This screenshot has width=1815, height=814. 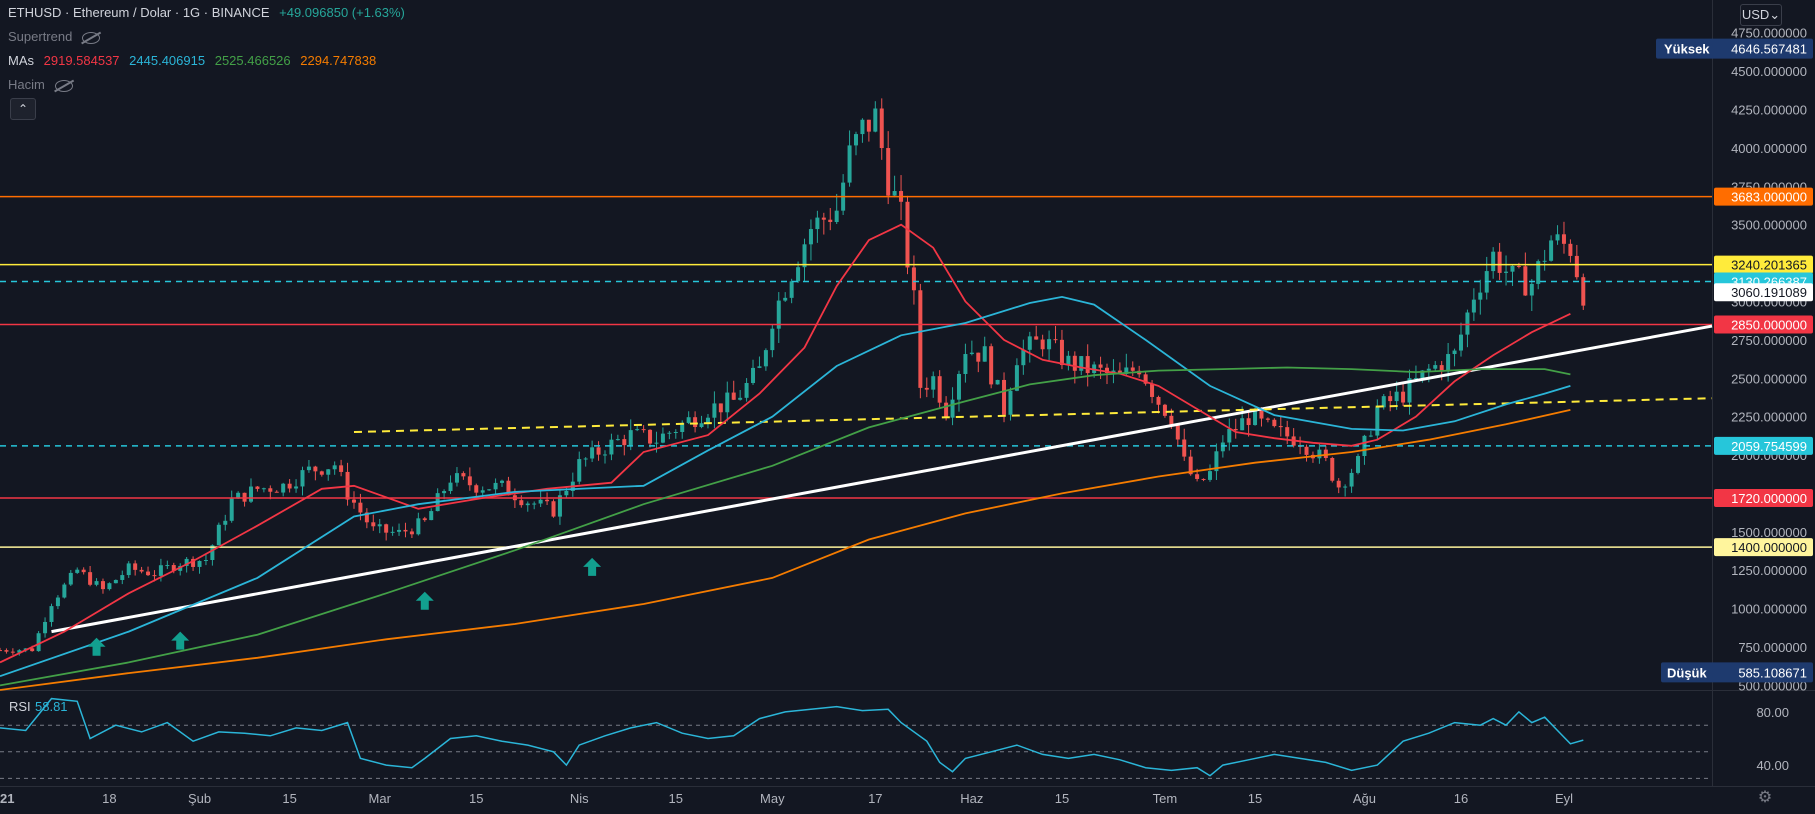 What do you see at coordinates (252, 60) in the screenshot?
I see `ma3-value: 2525.466526` at bounding box center [252, 60].